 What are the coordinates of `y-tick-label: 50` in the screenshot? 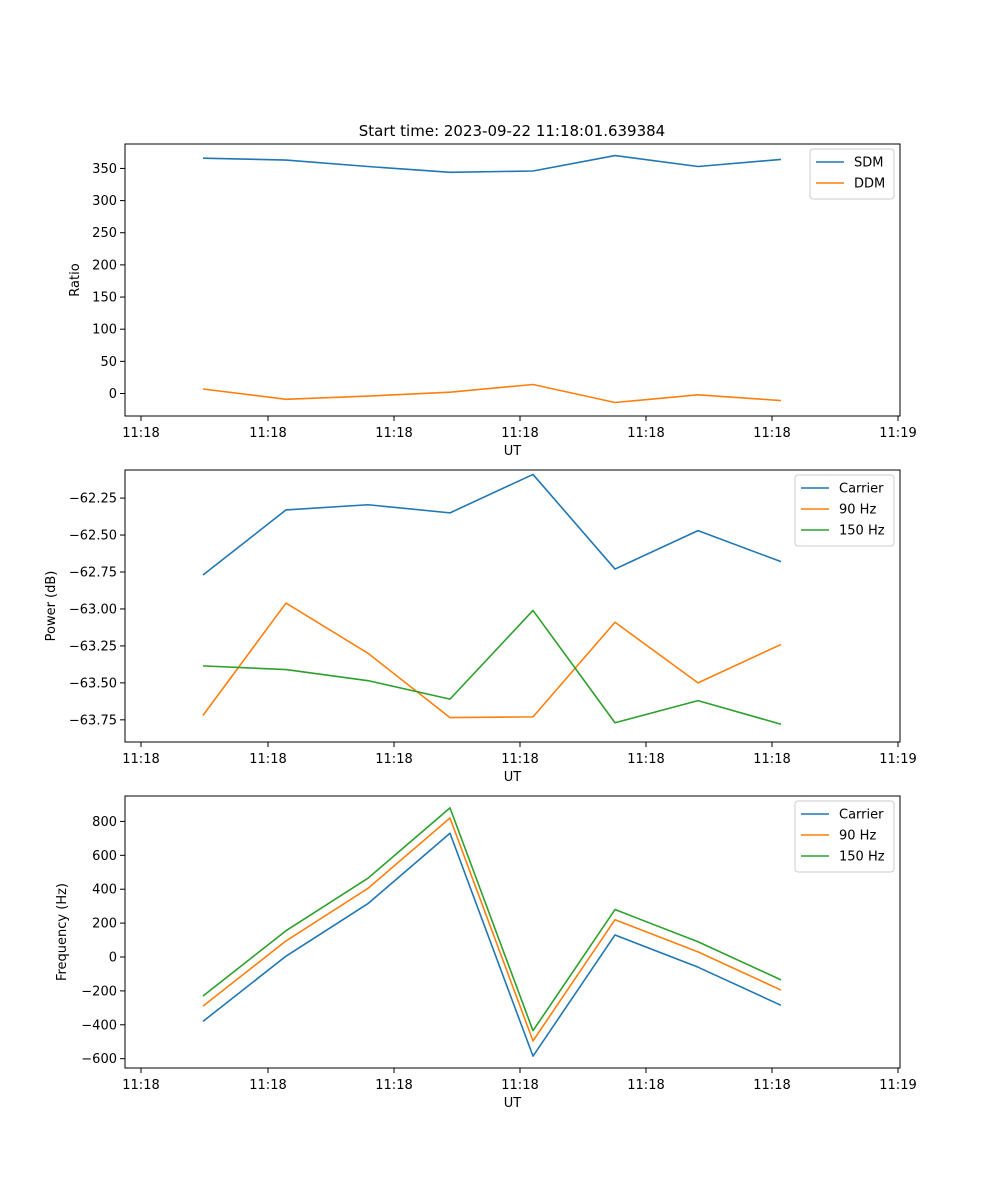 It's located at (108, 362).